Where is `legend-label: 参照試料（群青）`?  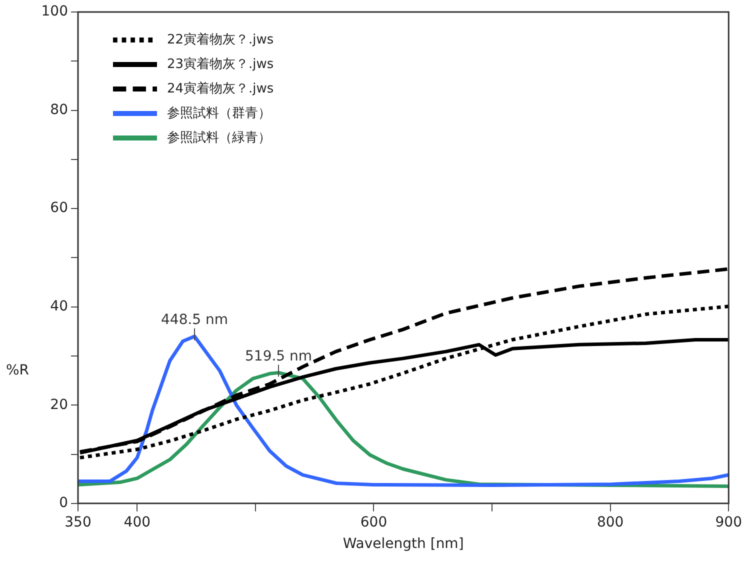 legend-label: 参照試料（群青） is located at coordinates (219, 113).